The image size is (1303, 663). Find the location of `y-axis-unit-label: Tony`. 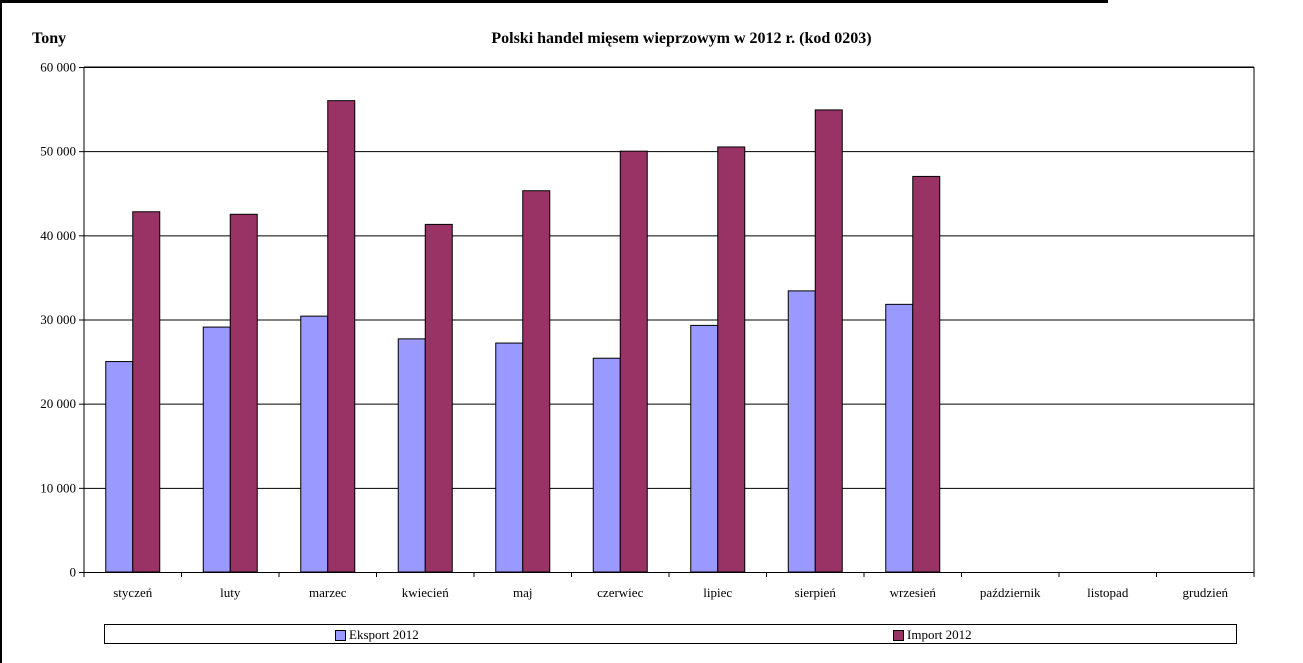

y-axis-unit-label: Tony is located at coordinates (49, 38).